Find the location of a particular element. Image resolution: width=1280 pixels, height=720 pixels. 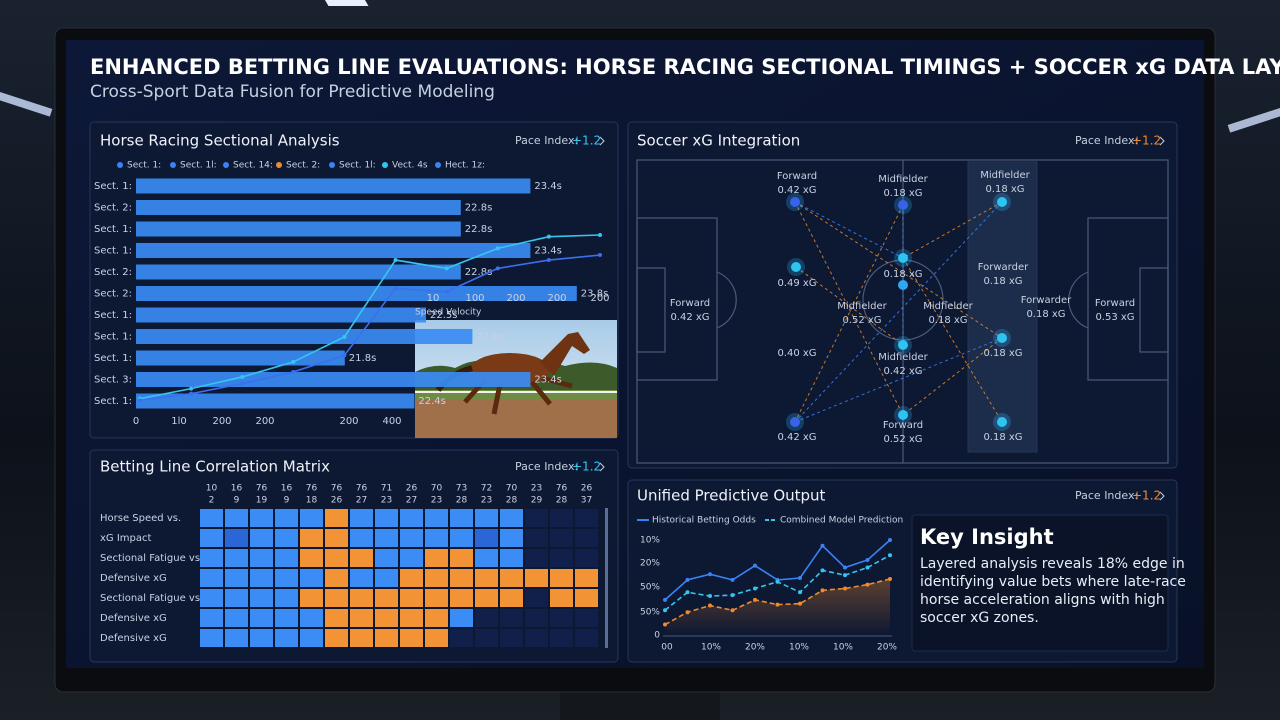

category-label: Sect. 1: is located at coordinates (113, 401).